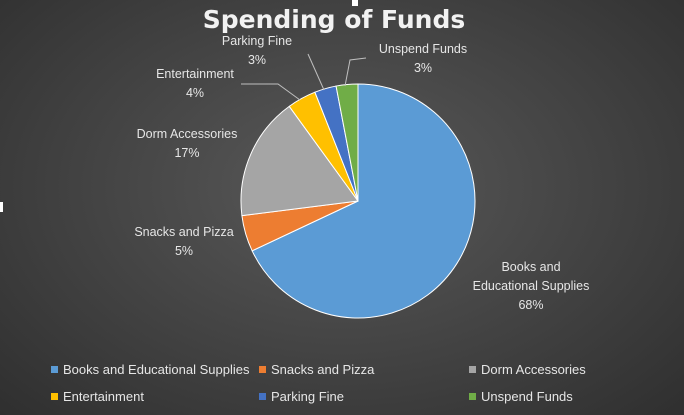 The width and height of the screenshot is (684, 415). I want to click on leader-line-entertainment, so click(271, 92).